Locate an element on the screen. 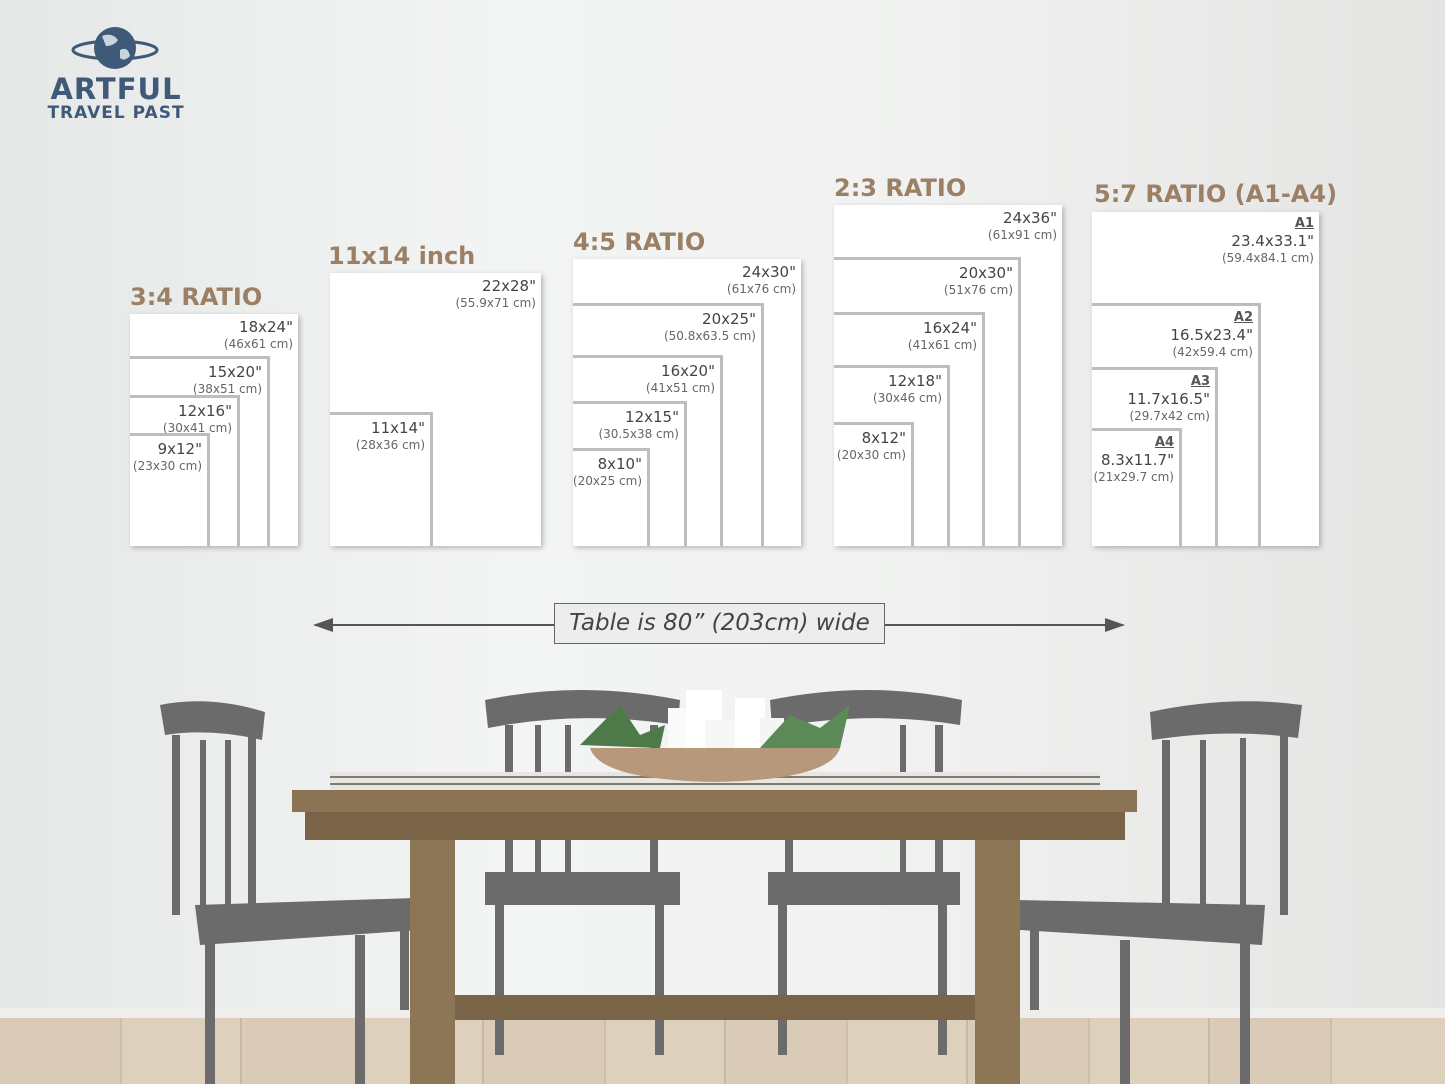 This screenshot has height=1084, width=1445. size-inches: 12x15" is located at coordinates (652, 417).